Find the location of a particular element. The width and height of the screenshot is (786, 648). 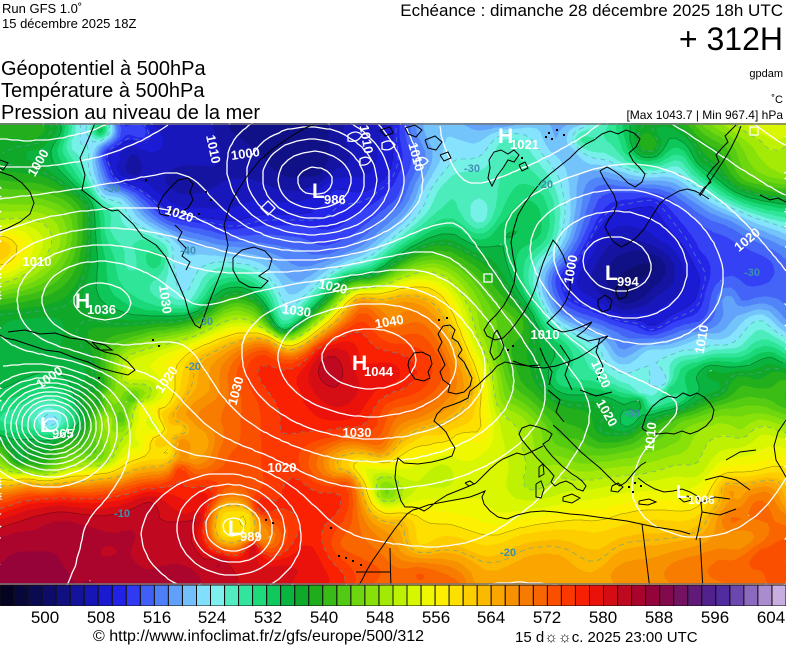

svg-text: 1021 is located at coordinates (524, 144).